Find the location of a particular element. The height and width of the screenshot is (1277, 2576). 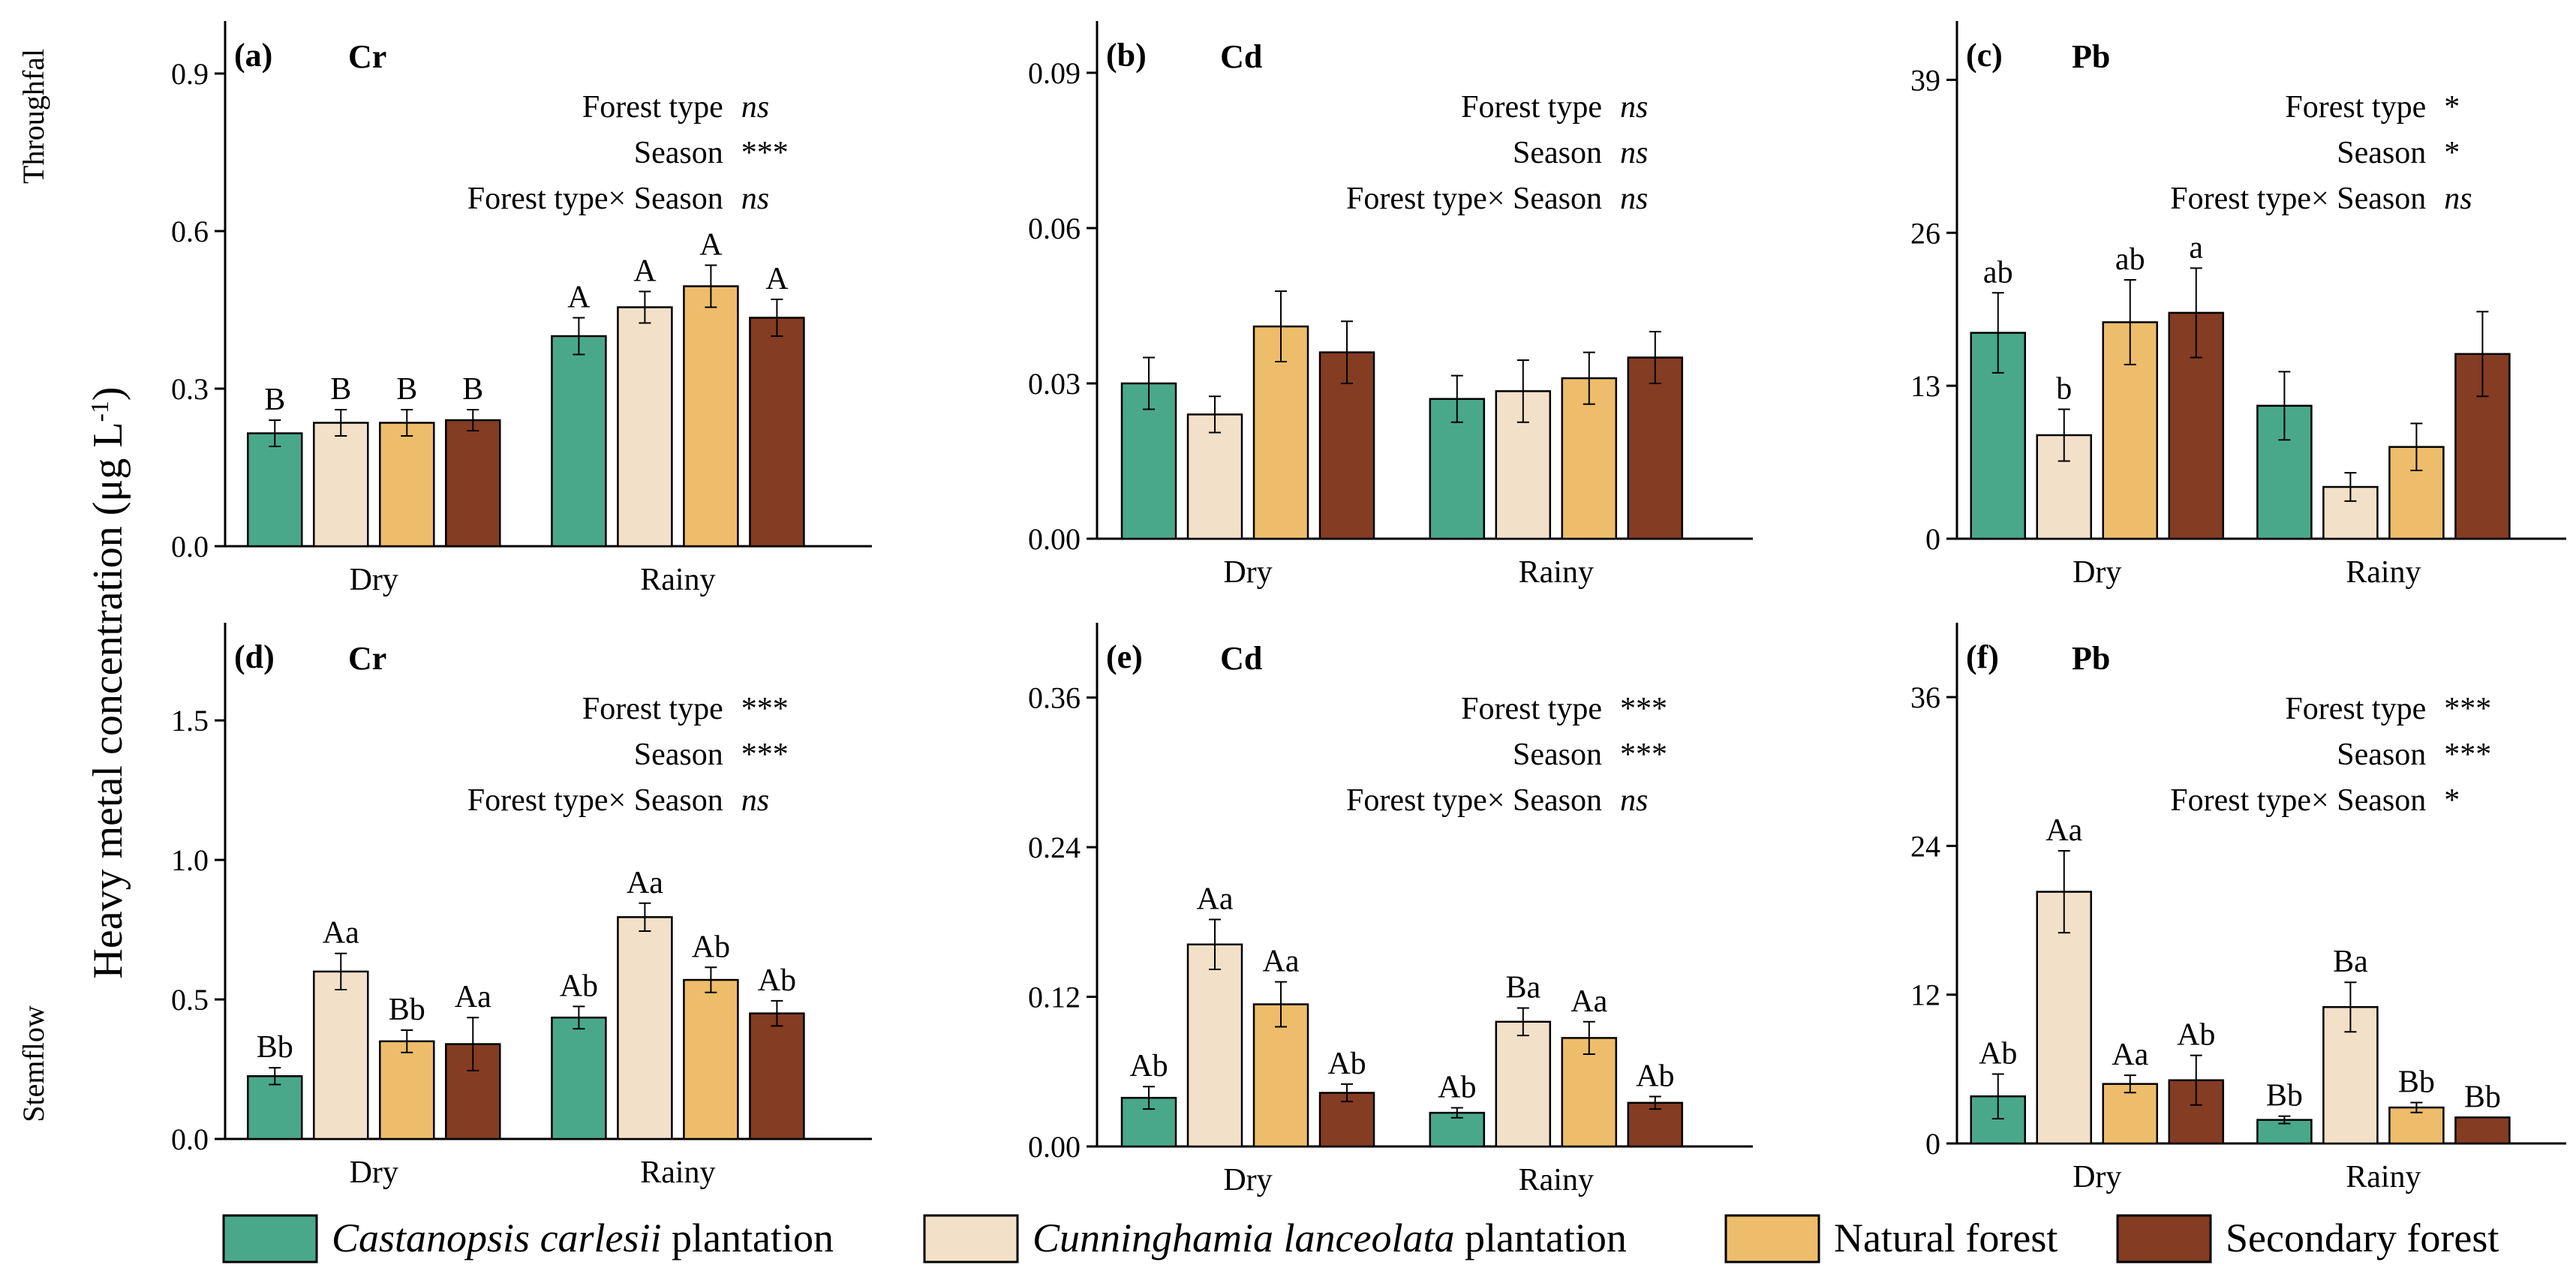

y-tick-label: 0.24 is located at coordinates (1054, 847).